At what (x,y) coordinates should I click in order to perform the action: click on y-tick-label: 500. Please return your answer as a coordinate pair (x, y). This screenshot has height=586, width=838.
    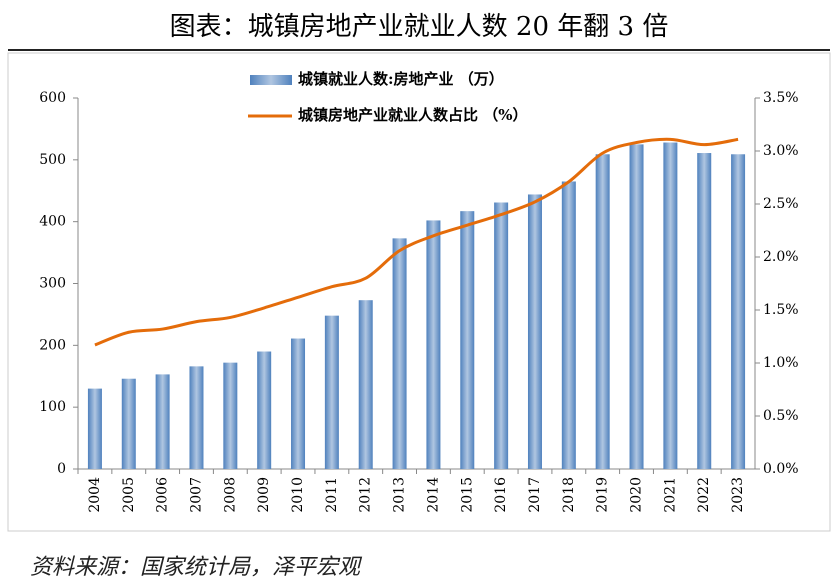
    Looking at the image, I should click on (52, 160).